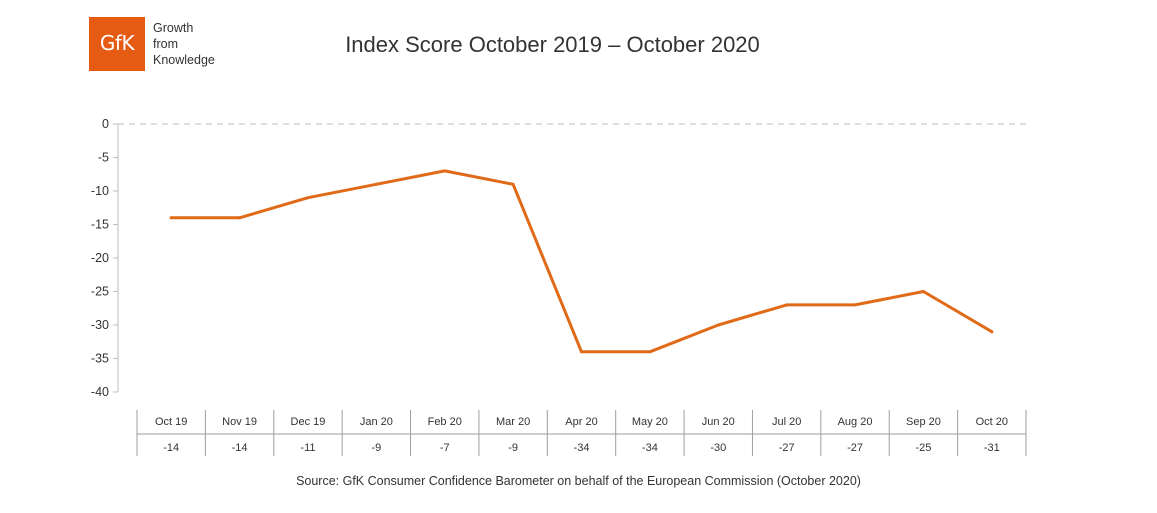 This screenshot has height=513, width=1157. Describe the element at coordinates (992, 422) in the screenshot. I see `x-category-label: Oct 20` at that location.